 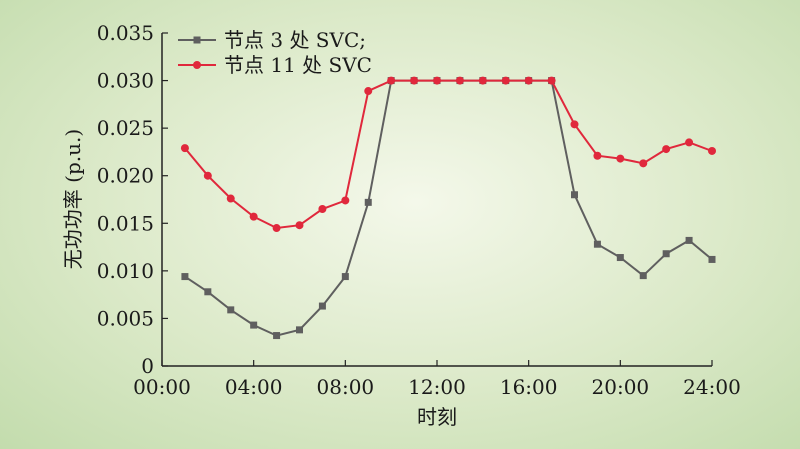 I want to click on y-tick-label: 0.015, so click(x=125, y=223).